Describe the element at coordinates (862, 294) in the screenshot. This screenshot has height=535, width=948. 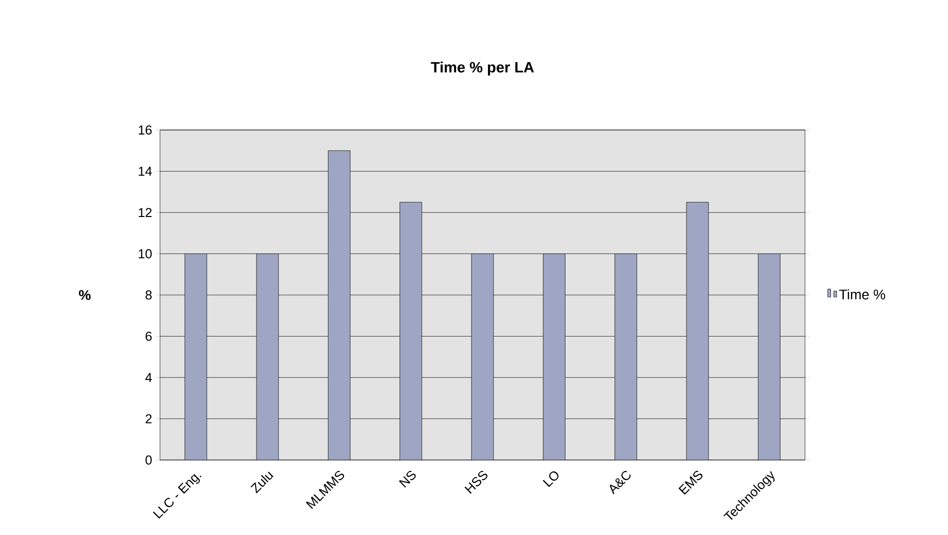
I see `legend-label: Time %` at that location.